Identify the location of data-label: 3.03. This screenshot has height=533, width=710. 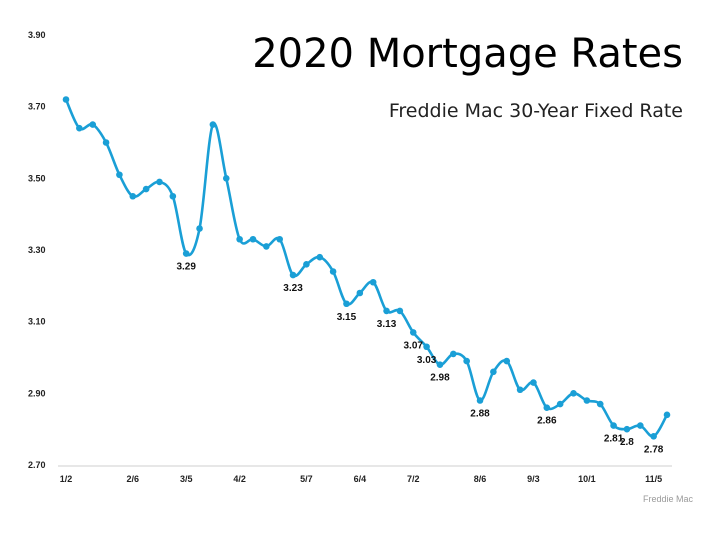
(427, 360).